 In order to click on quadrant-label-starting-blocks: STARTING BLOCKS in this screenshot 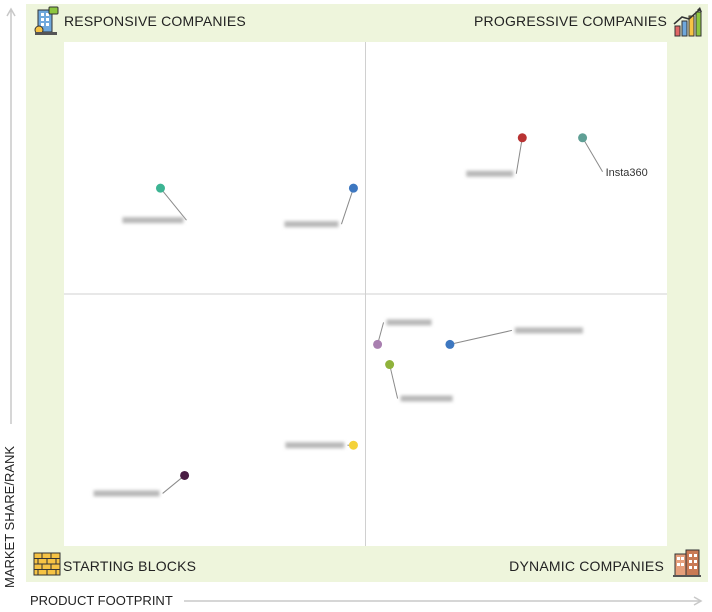, I will do `click(130, 566)`.